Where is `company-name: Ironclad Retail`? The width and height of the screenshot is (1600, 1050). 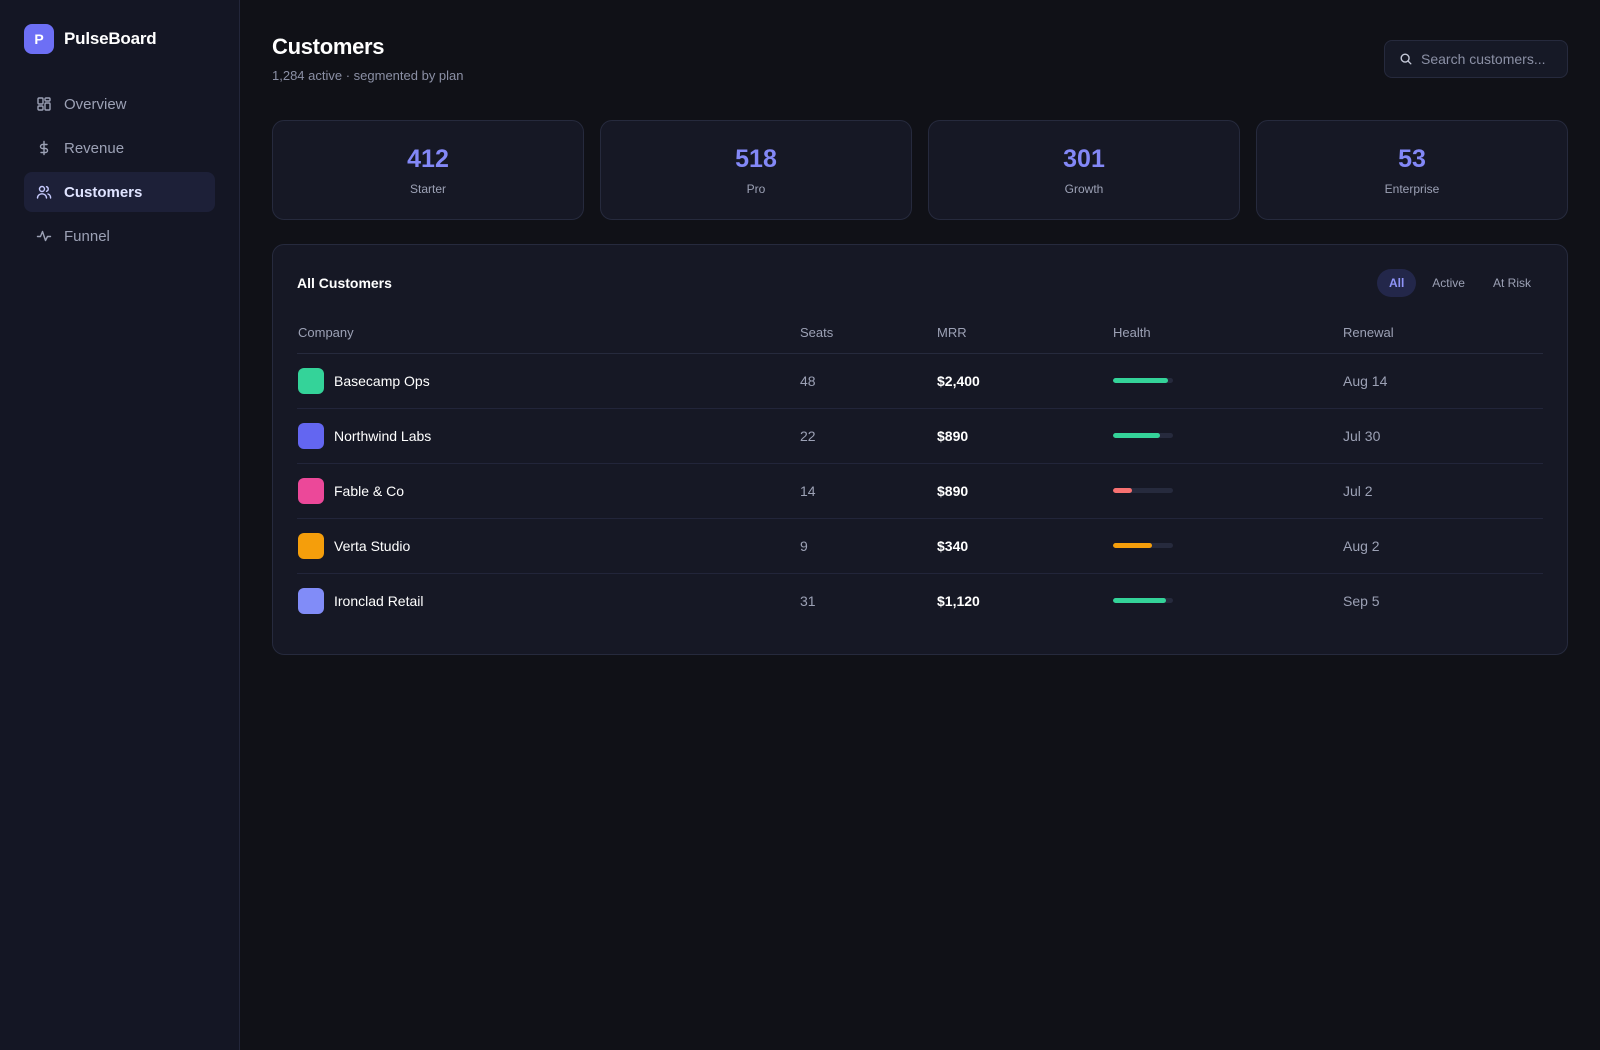 company-name: Ironclad Retail is located at coordinates (379, 600).